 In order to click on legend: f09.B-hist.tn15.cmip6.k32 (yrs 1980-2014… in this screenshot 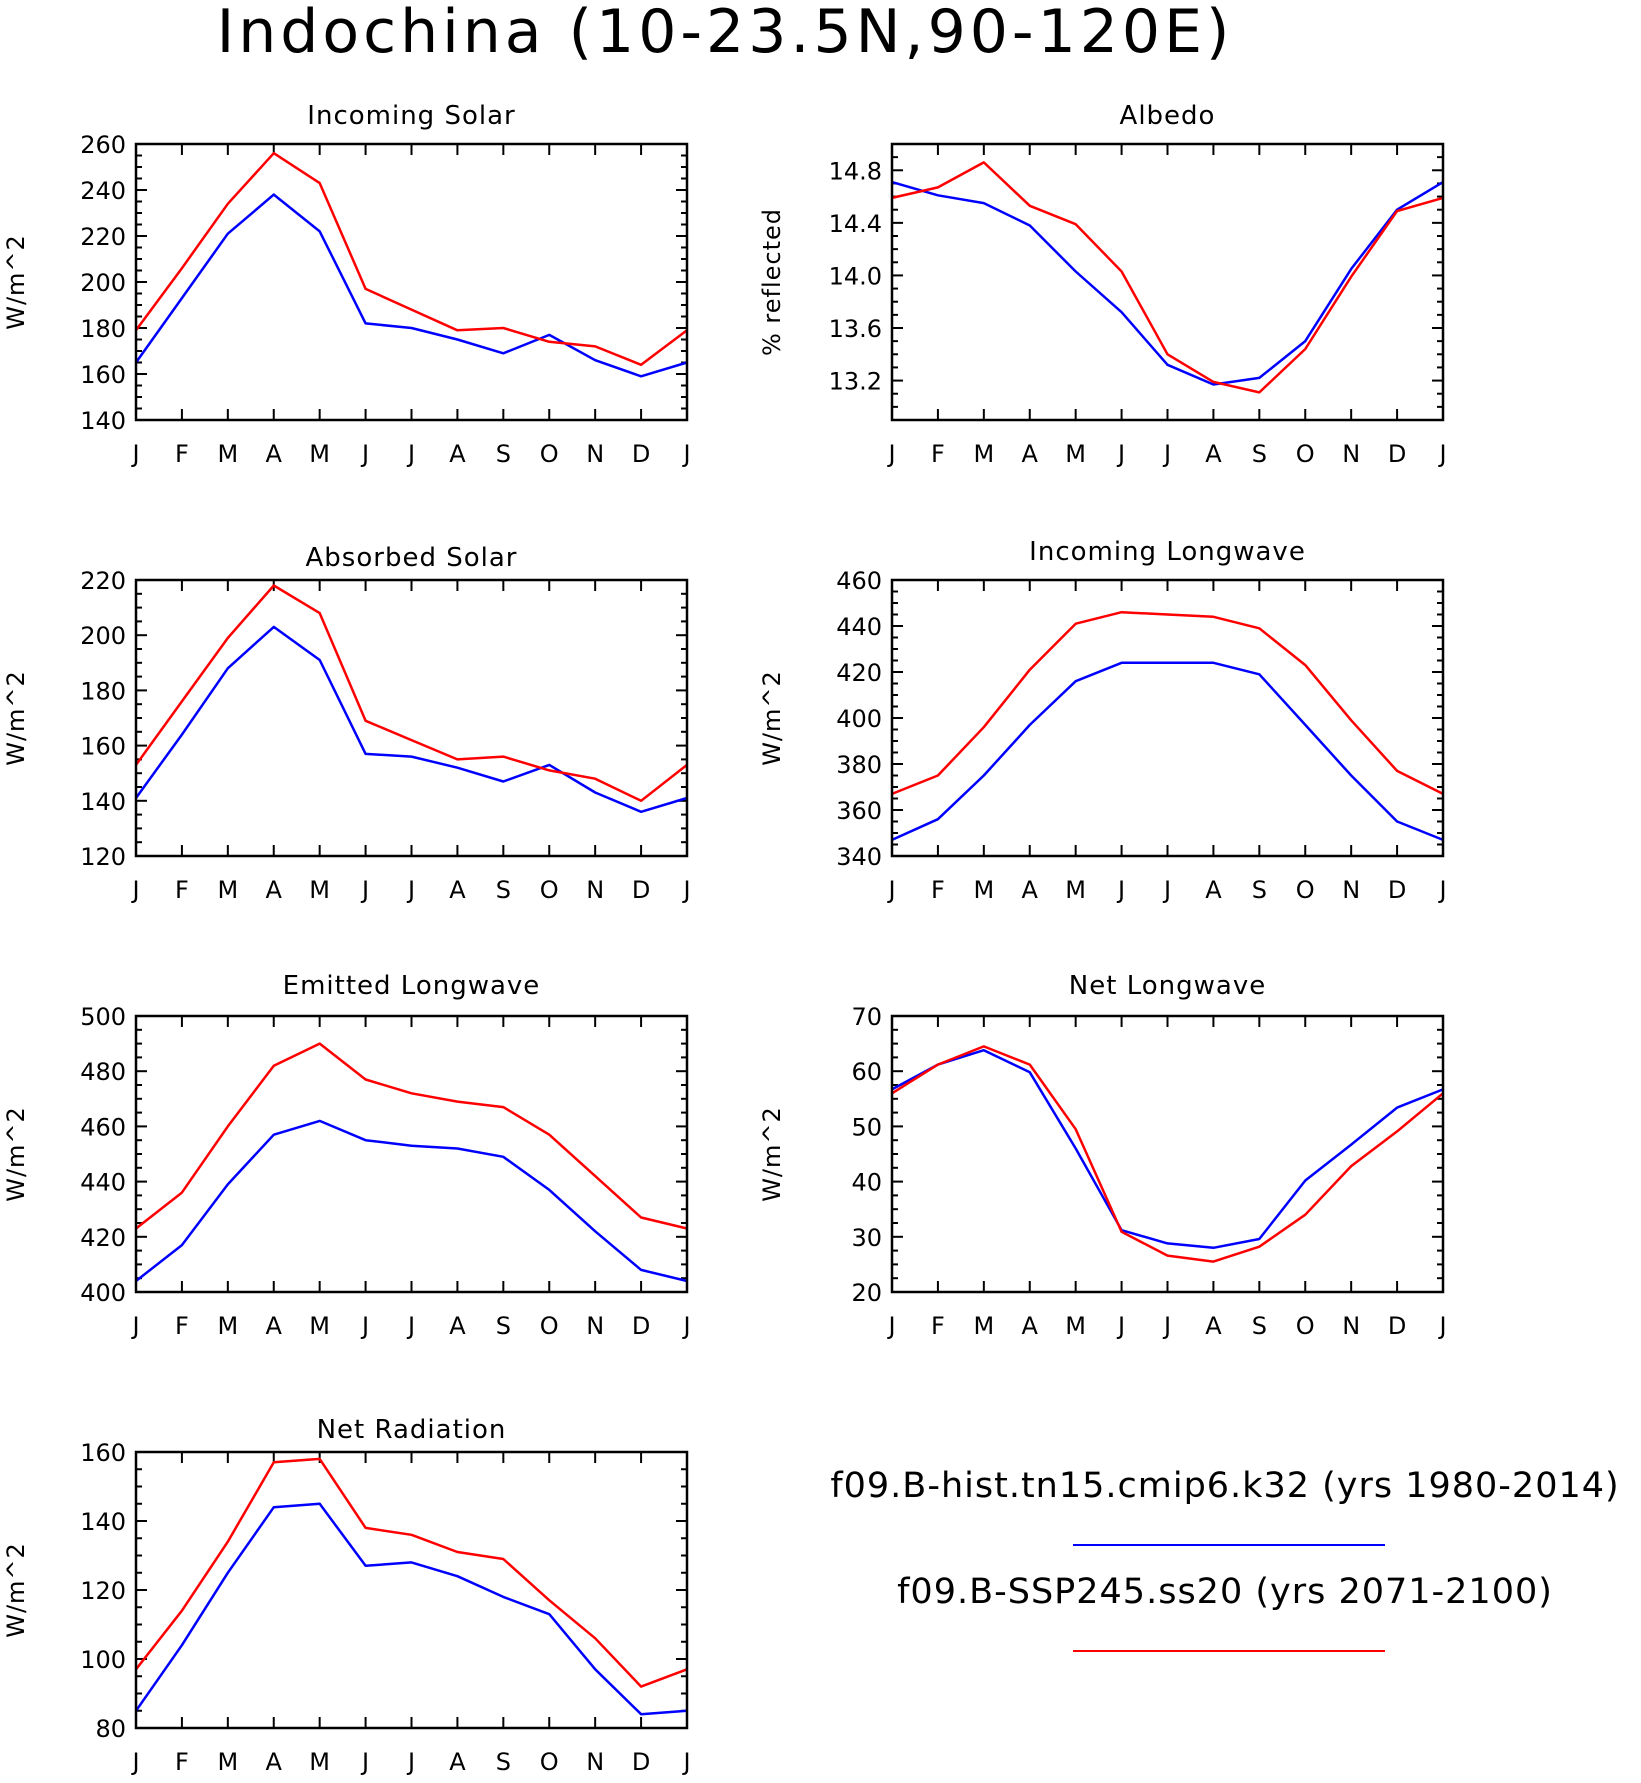, I will do `click(1224, 1559)`.